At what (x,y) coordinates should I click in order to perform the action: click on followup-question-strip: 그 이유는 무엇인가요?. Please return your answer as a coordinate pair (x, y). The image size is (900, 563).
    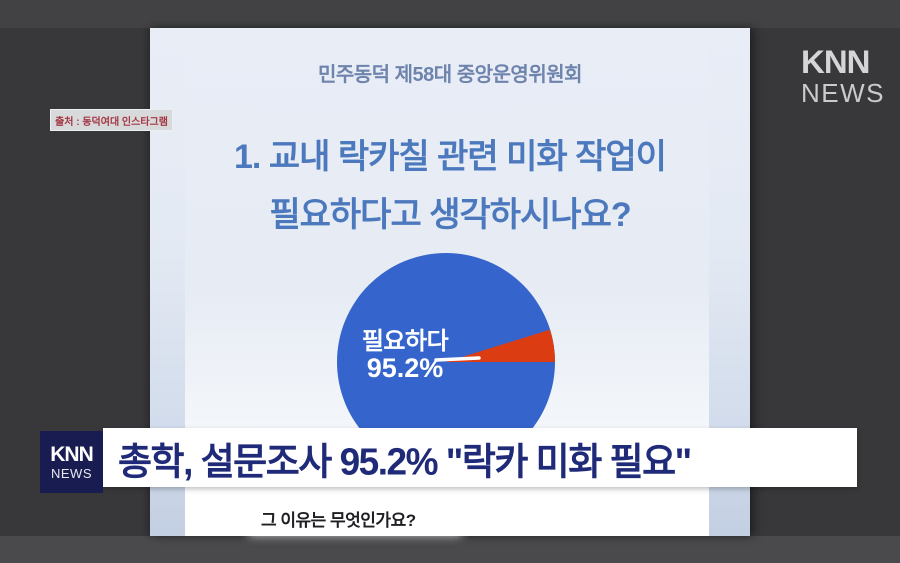
    Looking at the image, I should click on (355, 518).